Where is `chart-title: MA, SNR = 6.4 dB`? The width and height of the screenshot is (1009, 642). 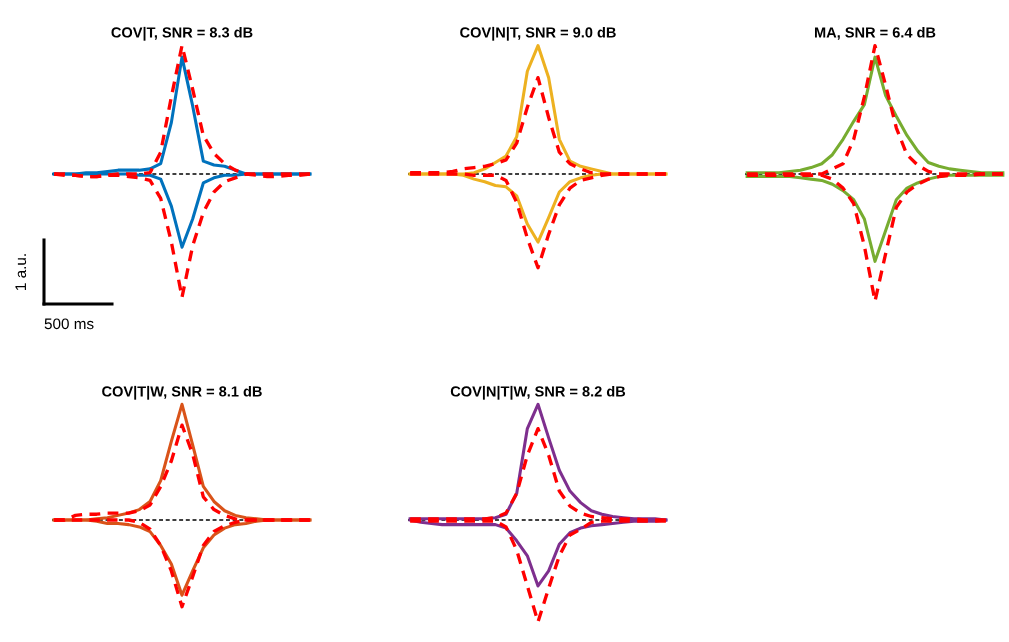 chart-title: MA, SNR = 6.4 dB is located at coordinates (875, 33).